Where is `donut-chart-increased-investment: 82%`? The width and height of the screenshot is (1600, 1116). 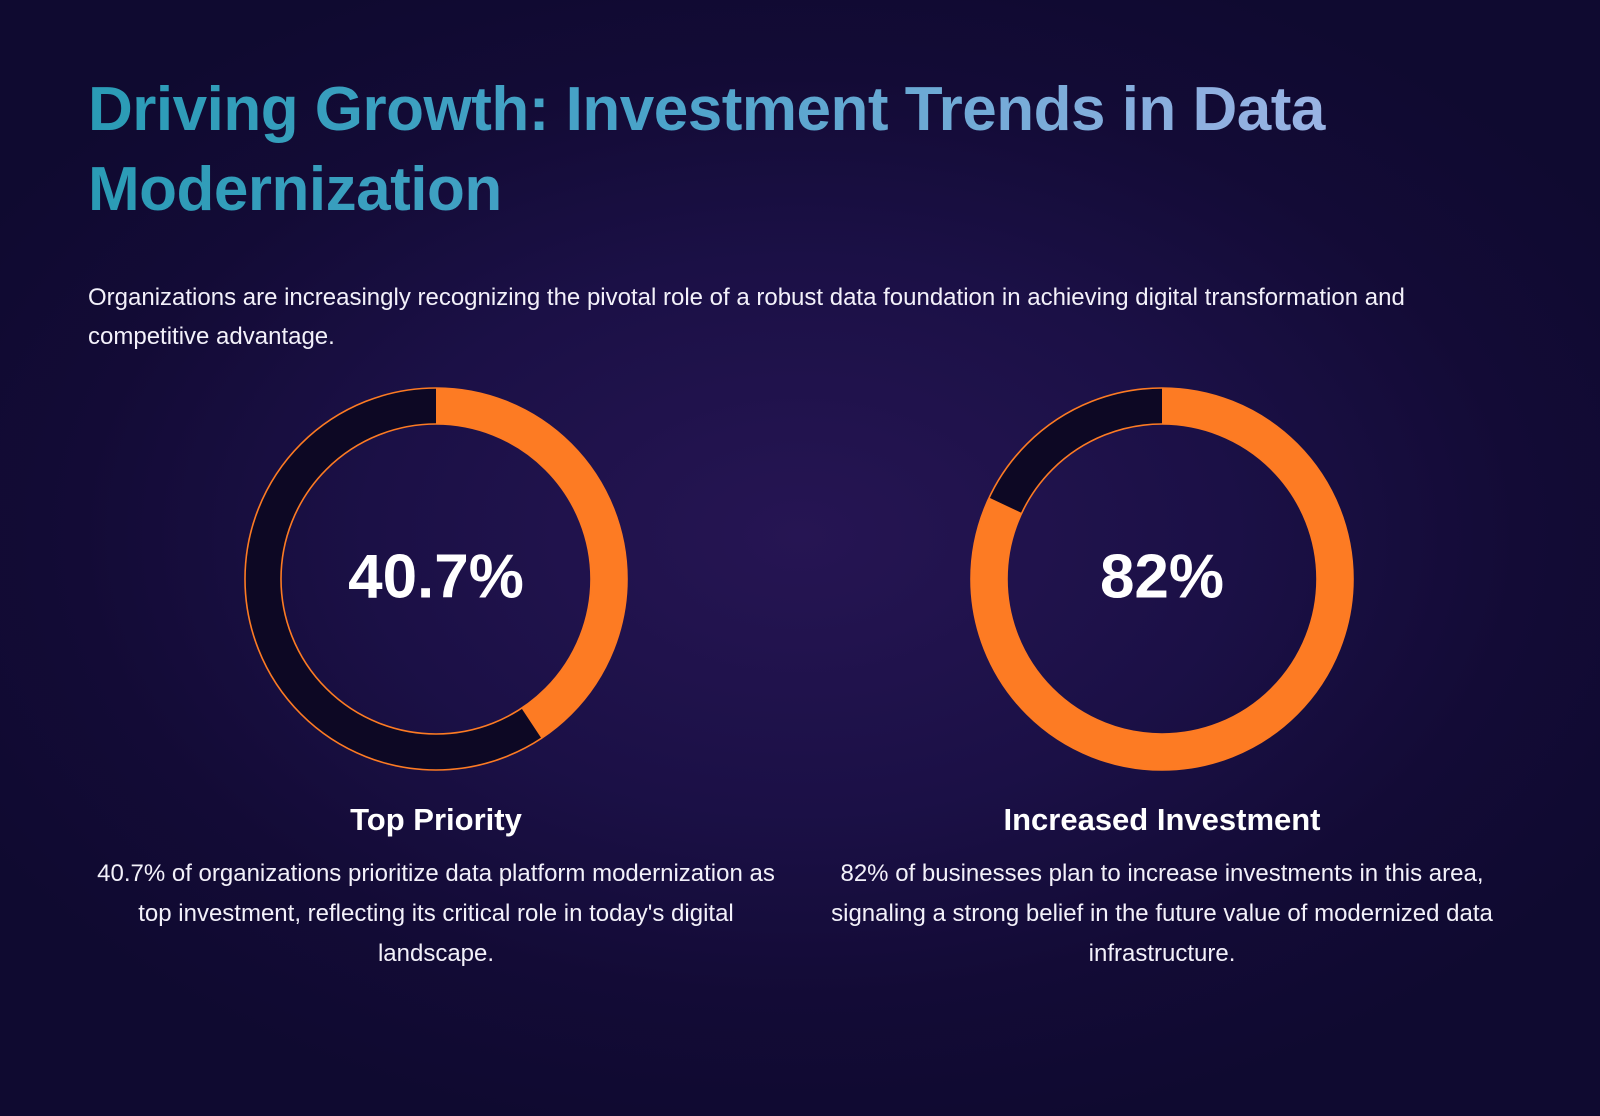 donut-chart-increased-investment: 82% is located at coordinates (1162, 579).